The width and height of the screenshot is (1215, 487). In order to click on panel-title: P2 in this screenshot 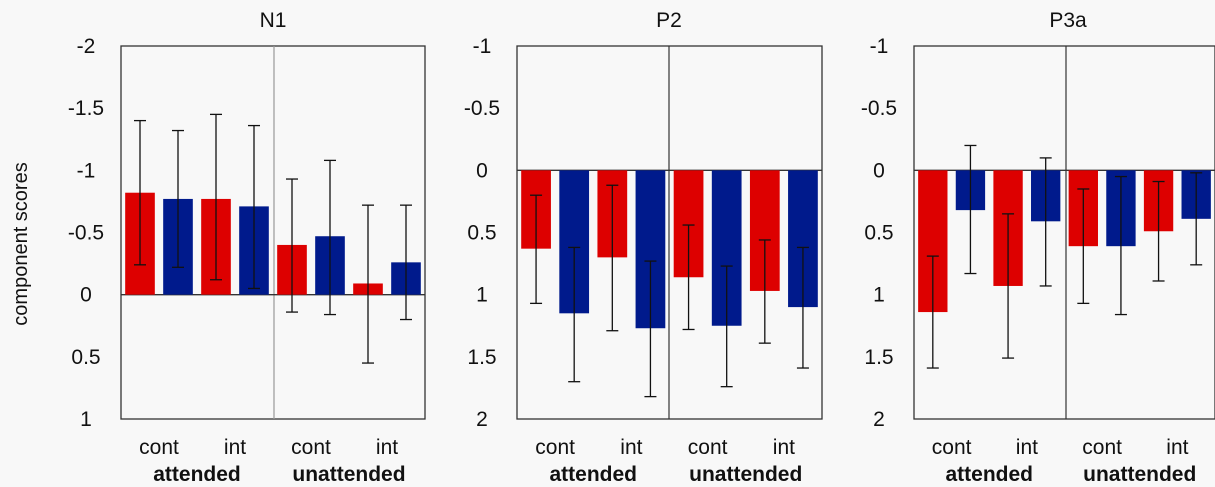, I will do `click(669, 20)`.